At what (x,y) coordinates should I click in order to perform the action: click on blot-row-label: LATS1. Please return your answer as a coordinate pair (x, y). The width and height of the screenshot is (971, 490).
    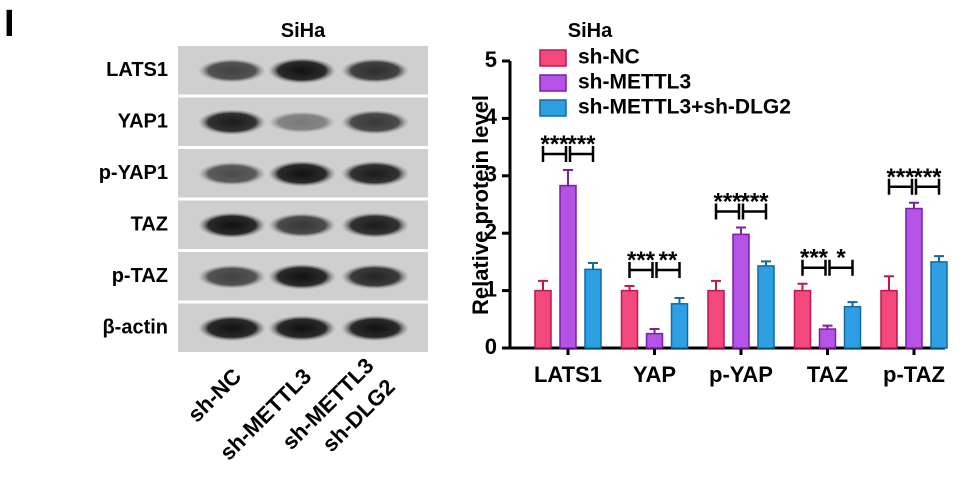
    Looking at the image, I should click on (137, 70).